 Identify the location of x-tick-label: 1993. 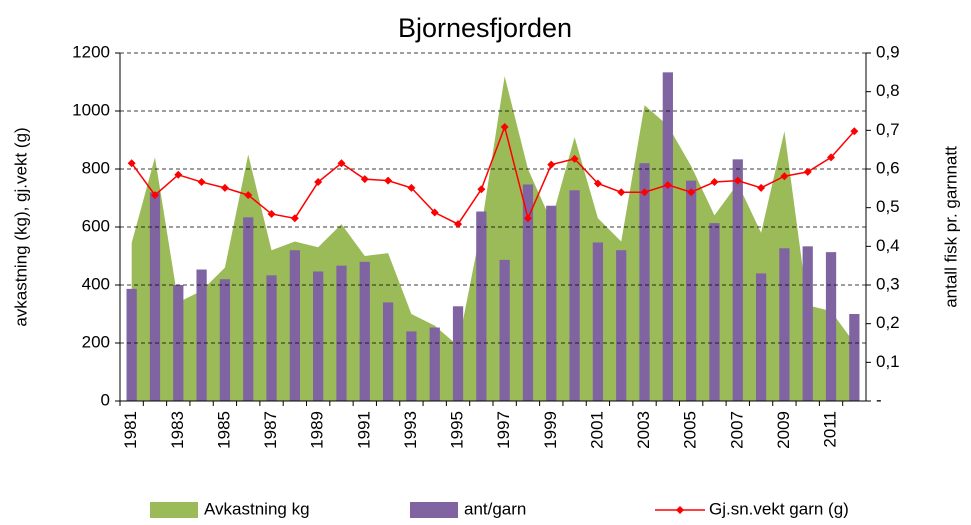
(410, 430).